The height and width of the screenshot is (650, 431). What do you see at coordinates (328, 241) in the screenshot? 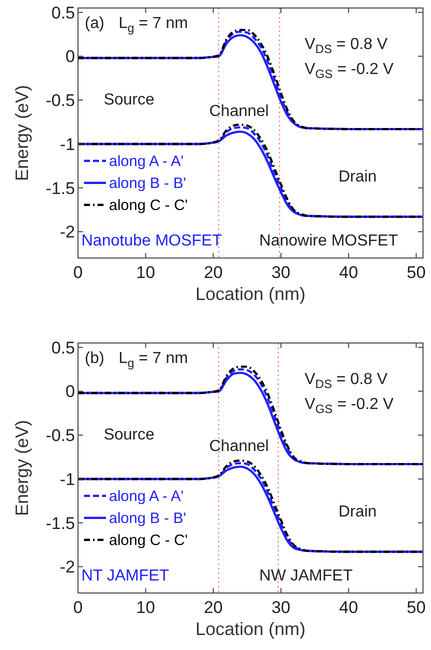
I see `annotation: Nanowire MOSFET` at bounding box center [328, 241].